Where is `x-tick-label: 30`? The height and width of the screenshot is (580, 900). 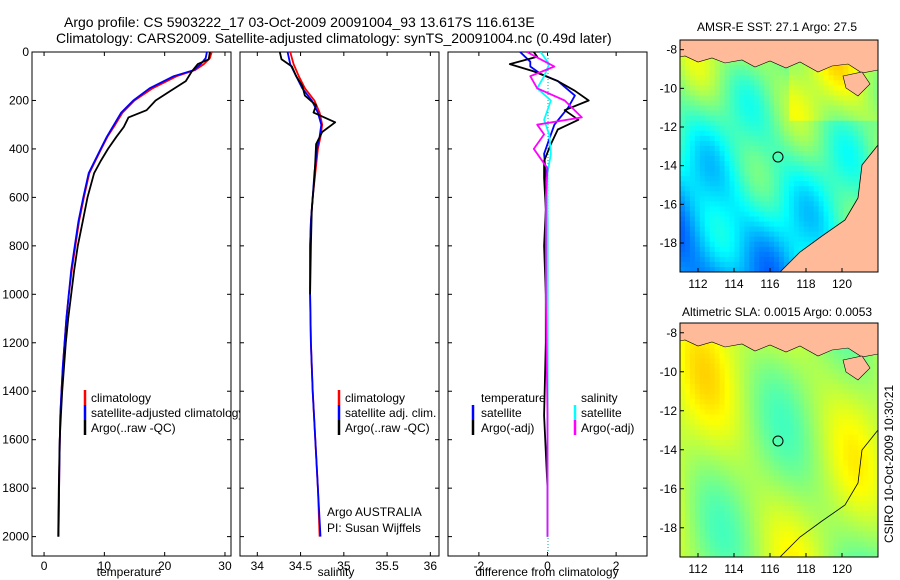 x-tick-label: 30 is located at coordinates (225, 566).